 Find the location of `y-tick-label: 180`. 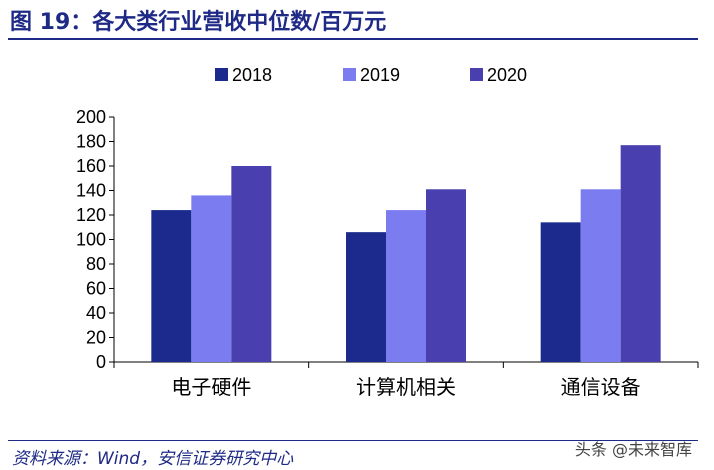

y-tick-label: 180 is located at coordinates (91, 142).